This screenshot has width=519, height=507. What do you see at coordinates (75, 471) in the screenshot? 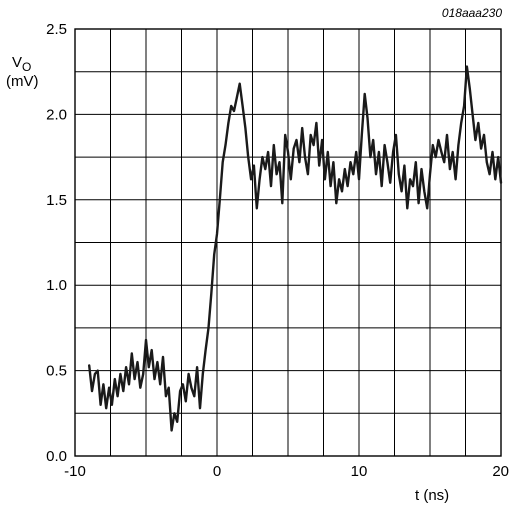
I see `x-tick-label: -10` at bounding box center [75, 471].